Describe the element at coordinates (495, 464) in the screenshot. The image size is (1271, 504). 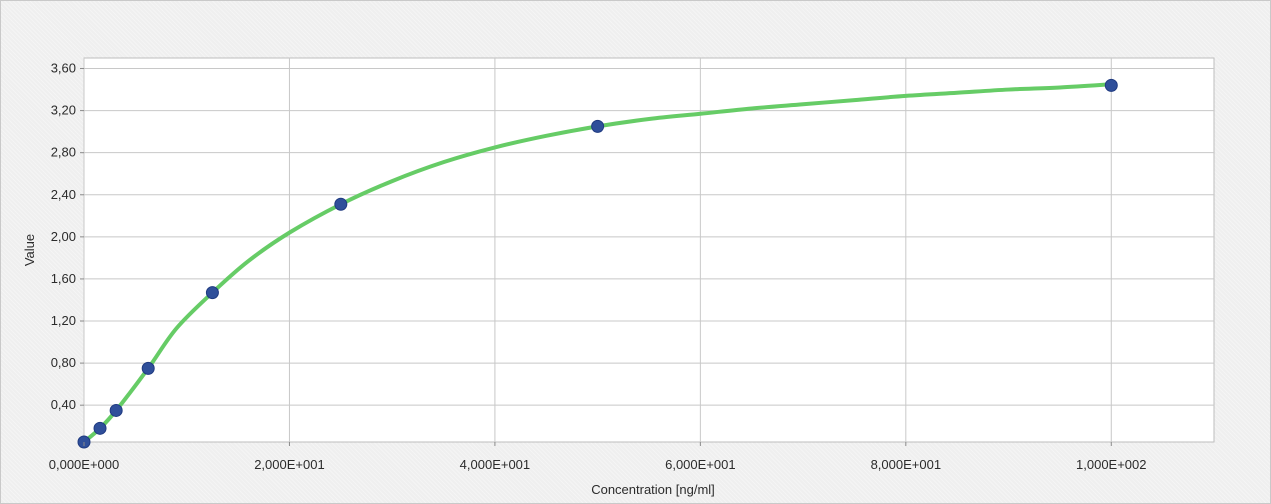
I see `x-tick-label: 4,000E+001` at that location.